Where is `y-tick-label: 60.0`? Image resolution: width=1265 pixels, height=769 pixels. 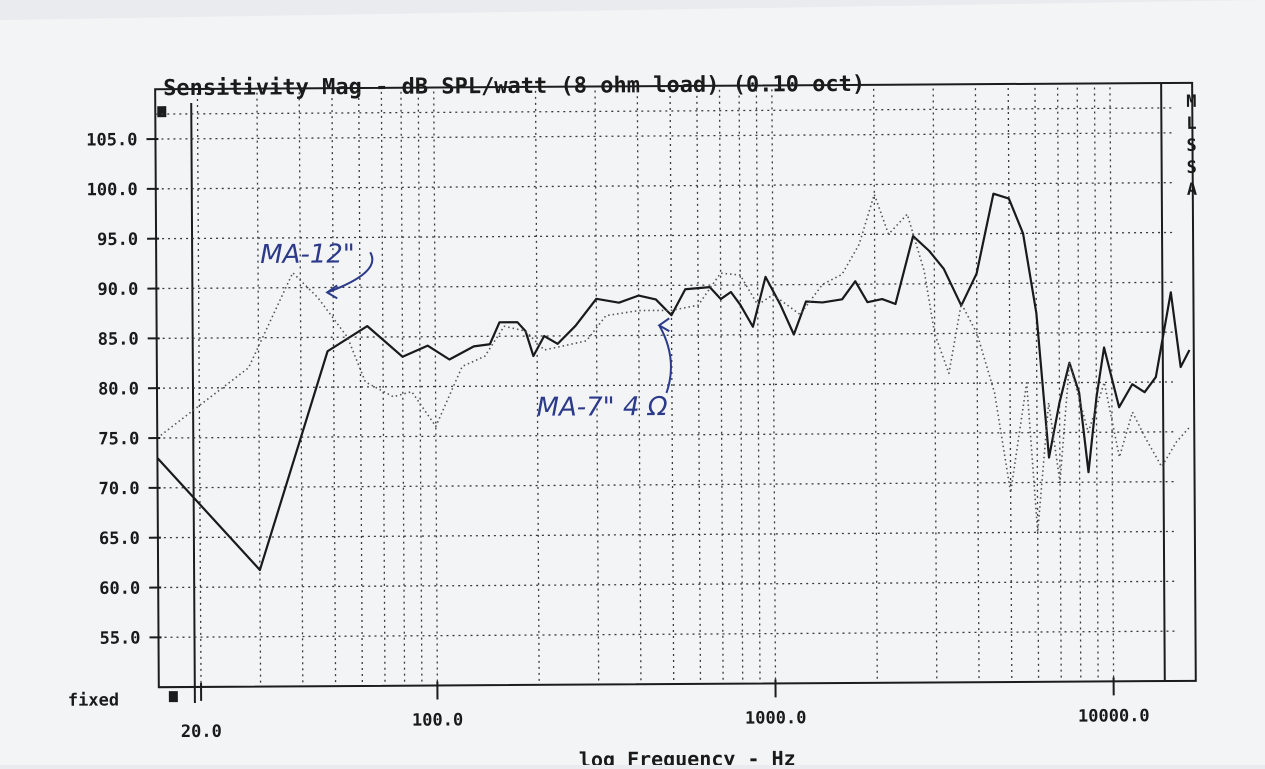 y-tick-label: 60.0 is located at coordinates (119, 589).